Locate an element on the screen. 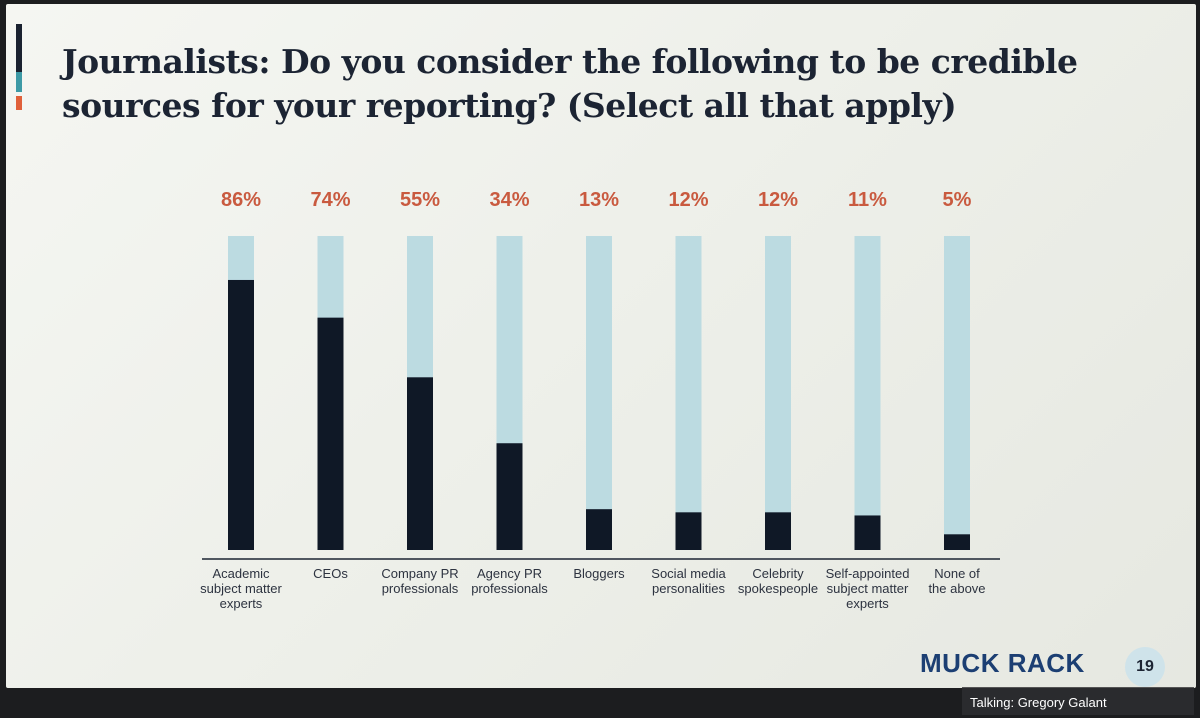 The width and height of the screenshot is (1200, 718). value-label-bloggers: 13% is located at coordinates (599, 200).